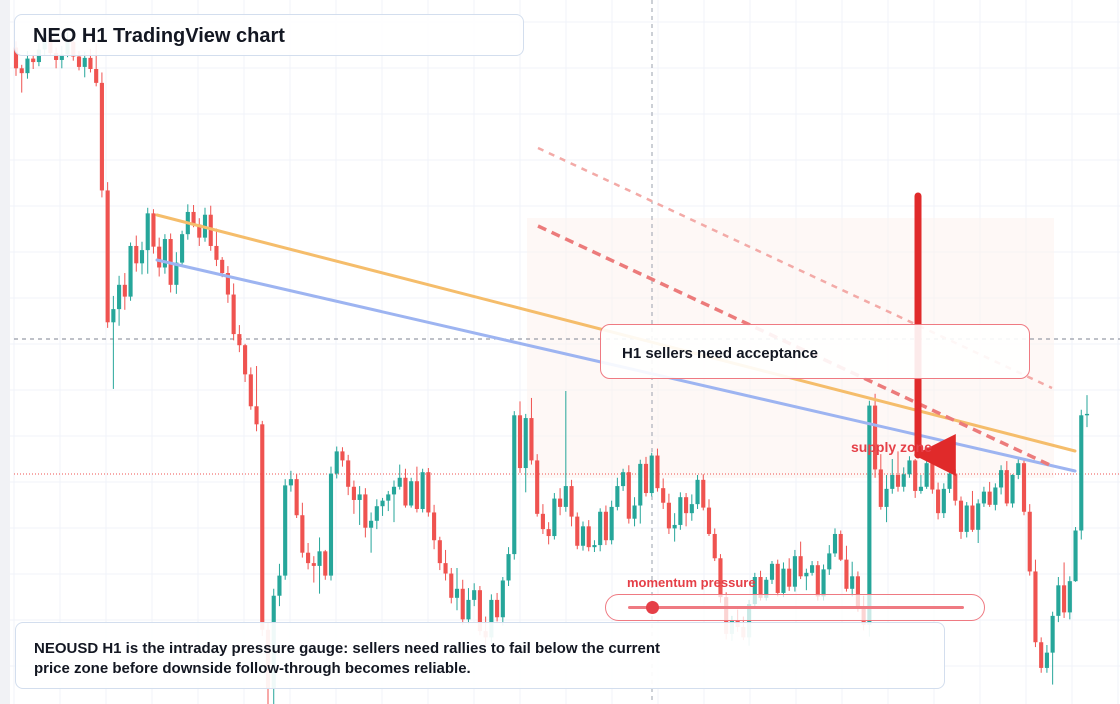  Describe the element at coordinates (159, 36) in the screenshot. I see `chart-title: NEO H1 TradingView chart` at that location.